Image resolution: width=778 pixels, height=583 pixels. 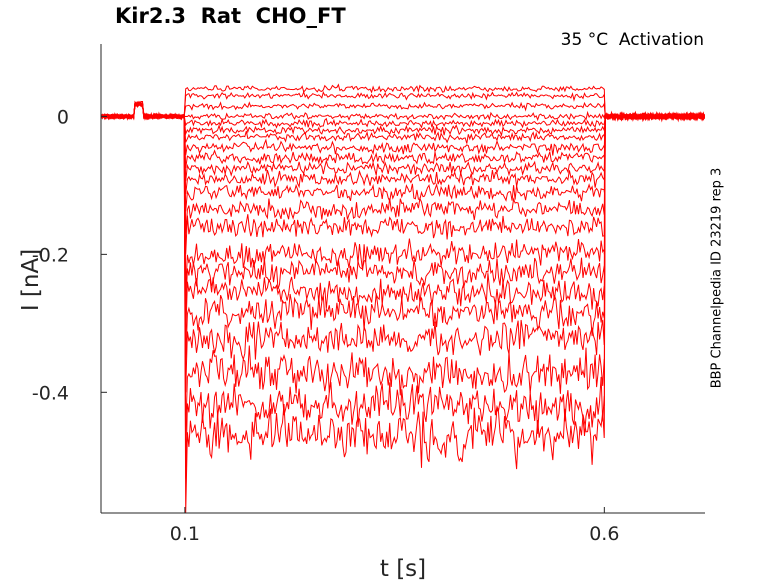 What do you see at coordinates (50, 255) in the screenshot?
I see `y-tick-label: -0.2` at bounding box center [50, 255].